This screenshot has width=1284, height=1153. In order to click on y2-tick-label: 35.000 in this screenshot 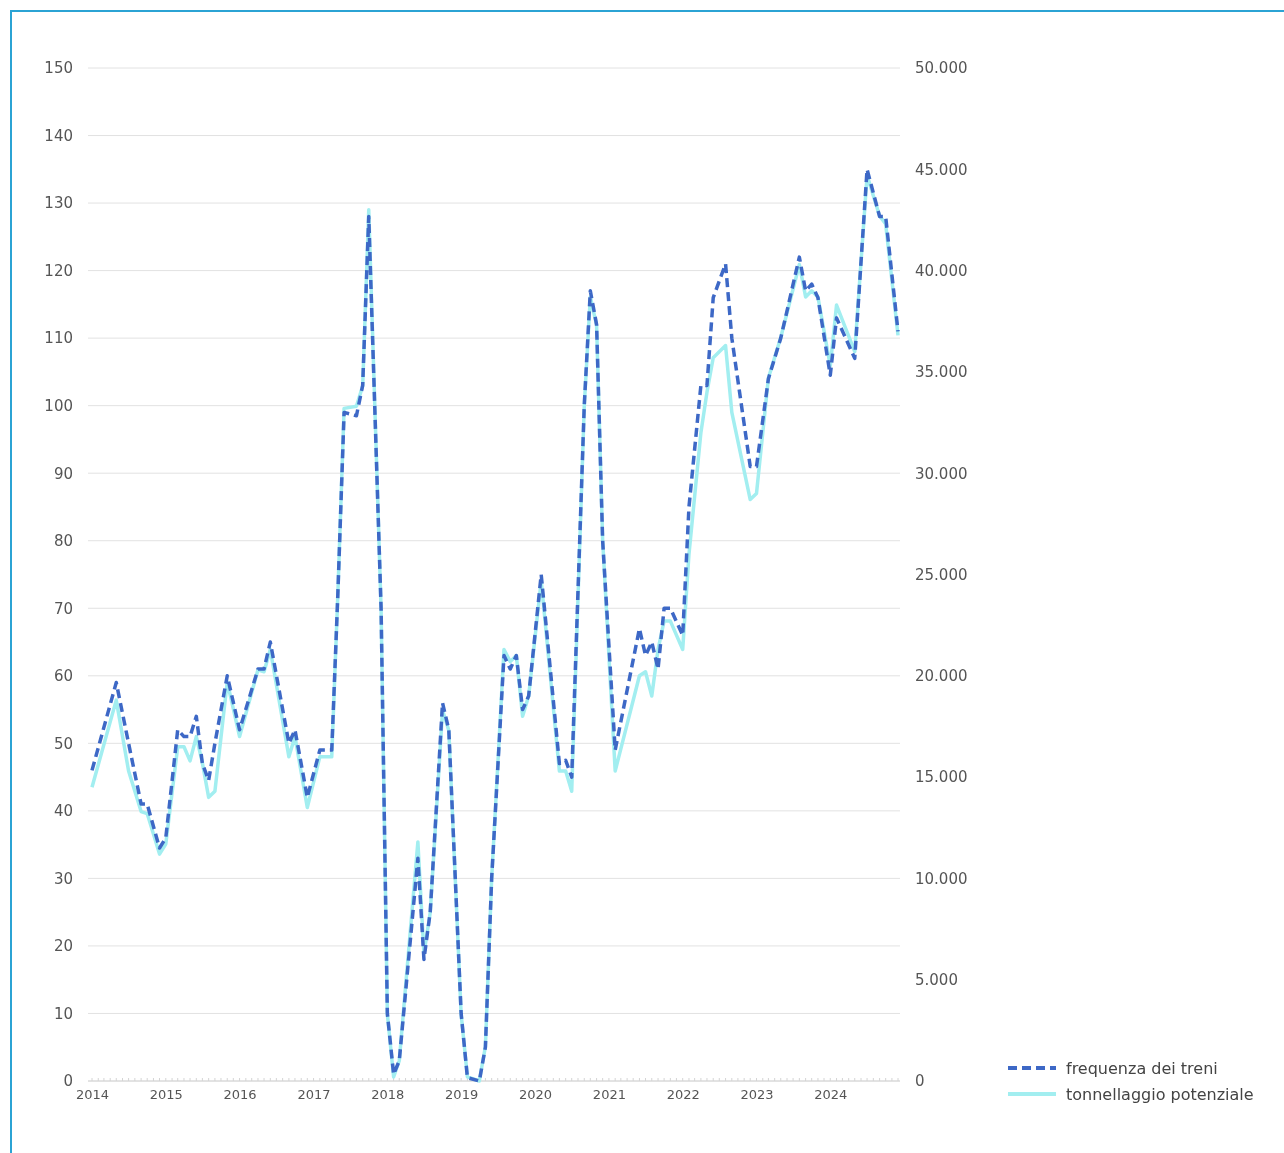, I will do `click(941, 372)`.